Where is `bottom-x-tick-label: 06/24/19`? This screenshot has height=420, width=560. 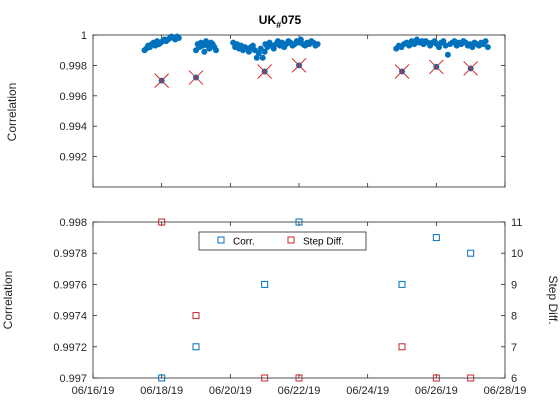 bottom-x-tick-label: 06/24/19 is located at coordinates (367, 391).